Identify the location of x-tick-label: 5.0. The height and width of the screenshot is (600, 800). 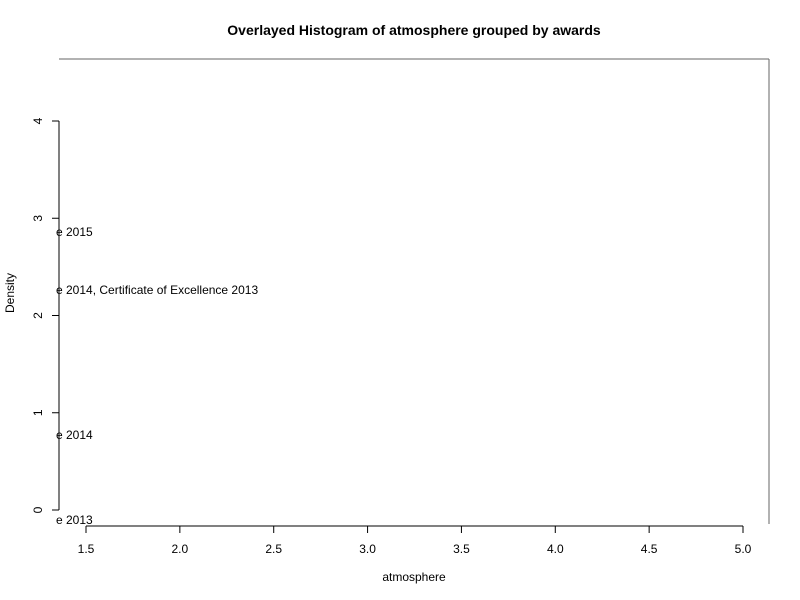
(743, 549).